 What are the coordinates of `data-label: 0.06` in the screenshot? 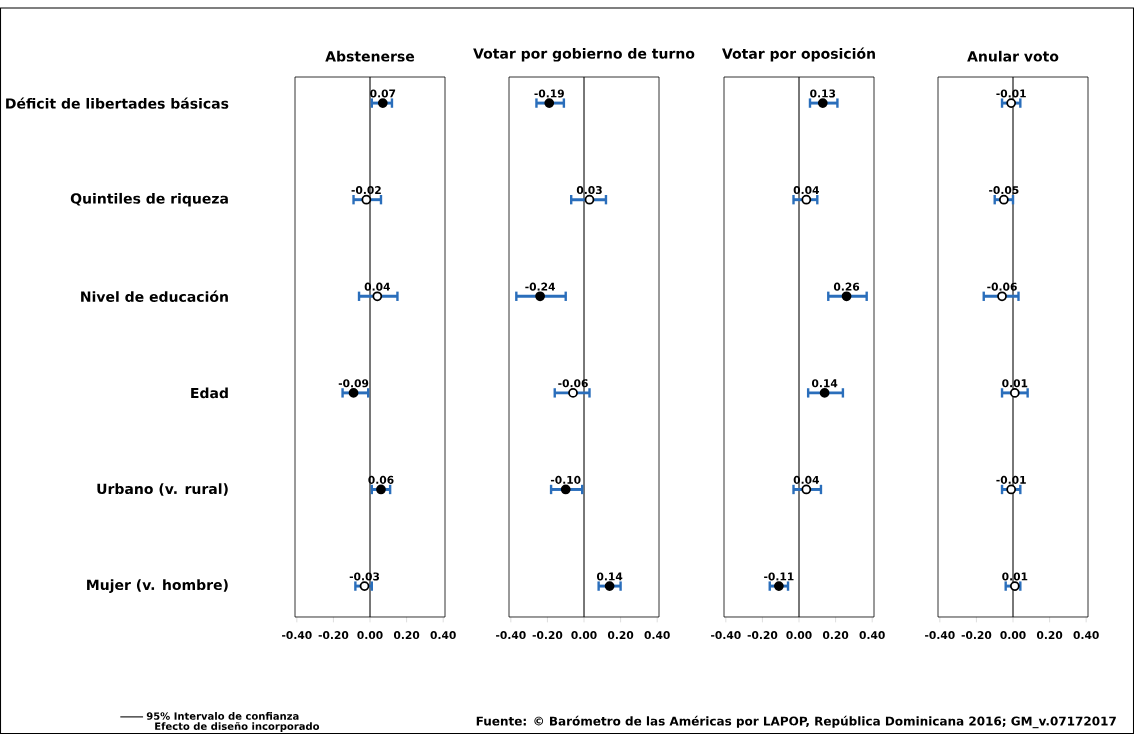 It's located at (381, 479).